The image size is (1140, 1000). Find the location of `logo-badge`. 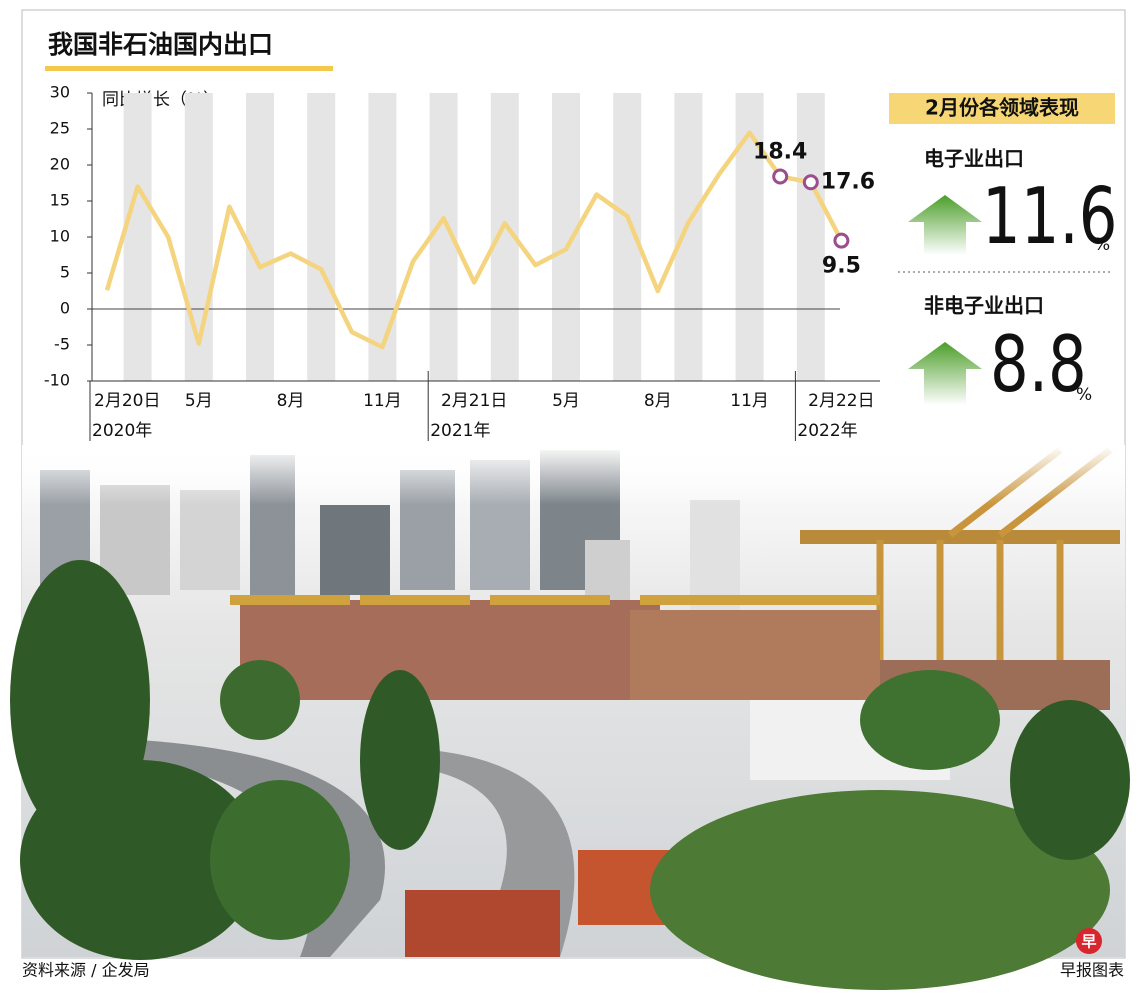

logo-badge is located at coordinates (1089, 941).